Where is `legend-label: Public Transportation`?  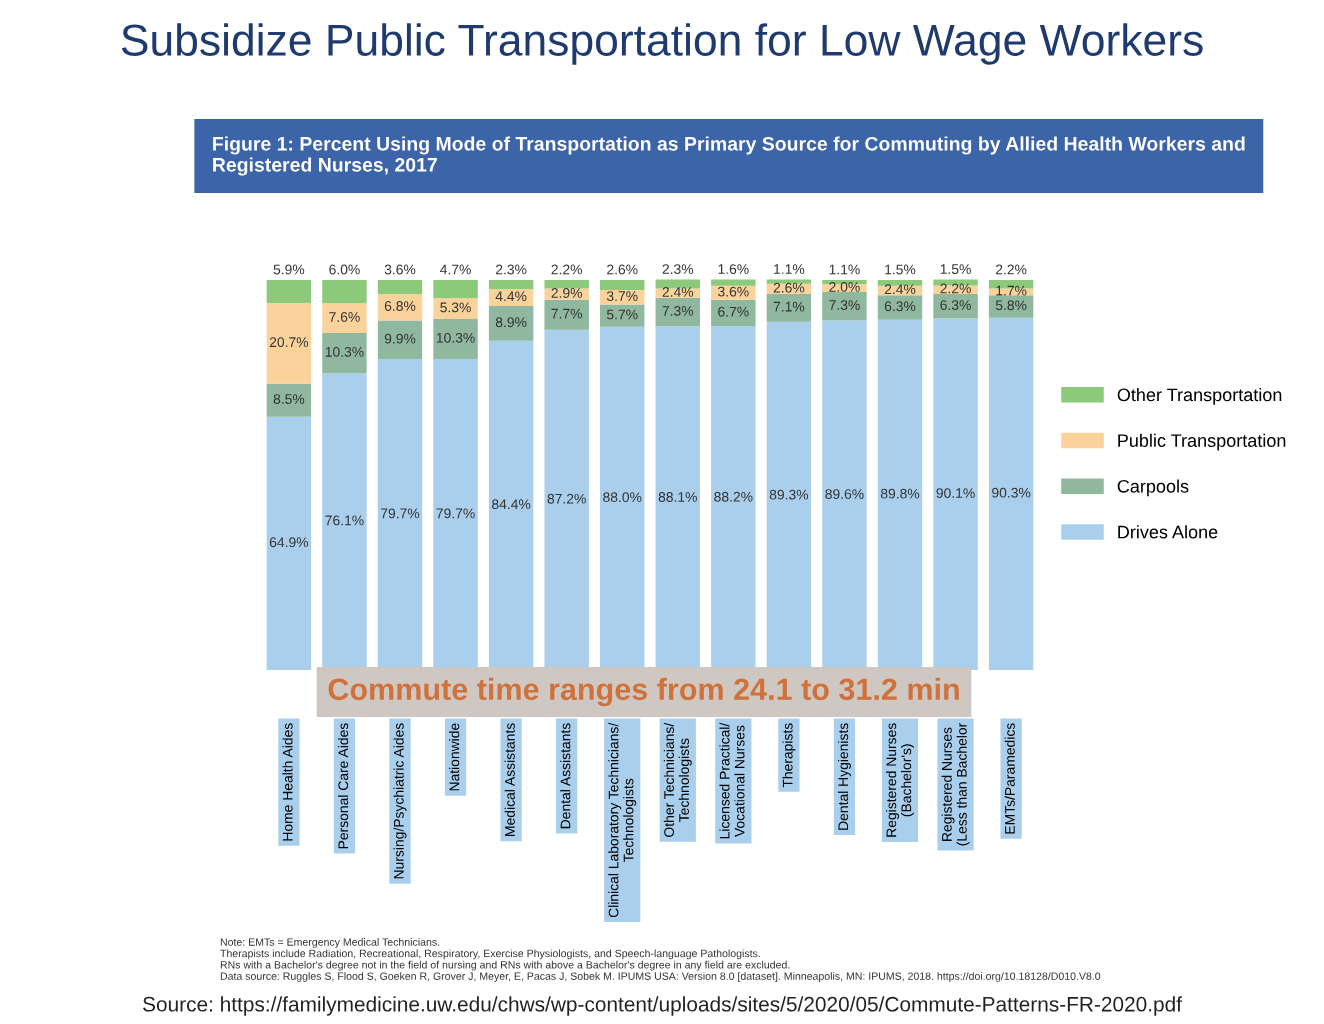 legend-label: Public Transportation is located at coordinates (1202, 442).